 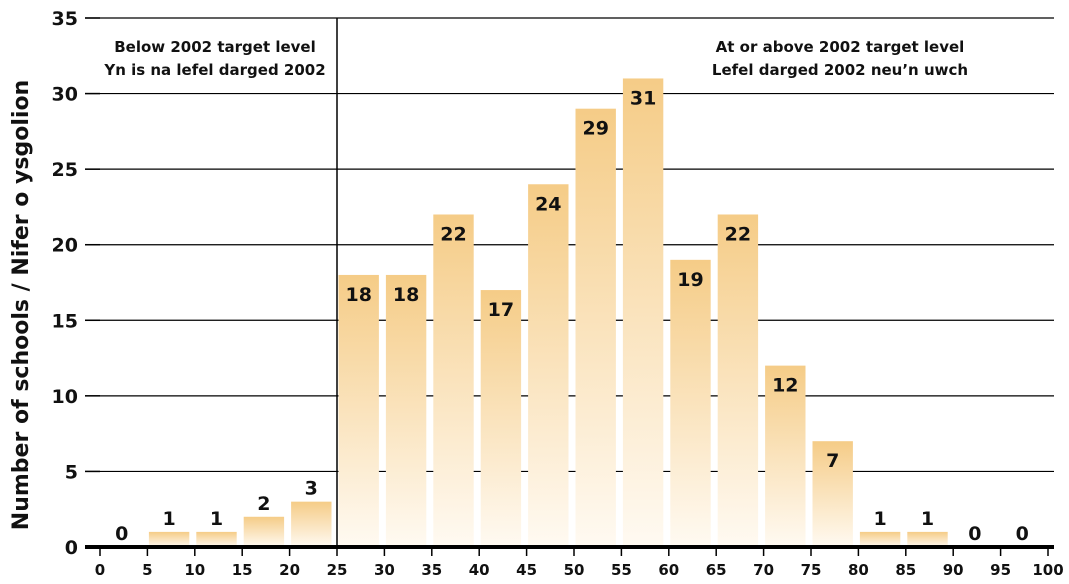 What do you see at coordinates (21, 305) in the screenshot?
I see `y-axis-label: Number of schools / Nifer o ysgolion` at bounding box center [21, 305].